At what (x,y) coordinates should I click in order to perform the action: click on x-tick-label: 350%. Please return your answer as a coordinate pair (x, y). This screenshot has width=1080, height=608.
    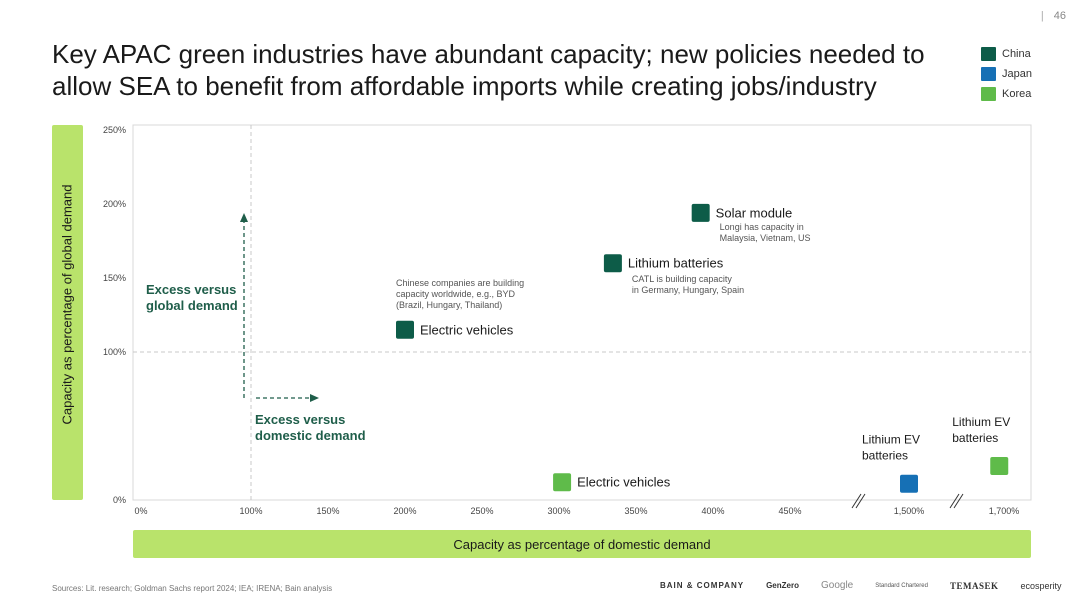
    Looking at the image, I should click on (635, 511).